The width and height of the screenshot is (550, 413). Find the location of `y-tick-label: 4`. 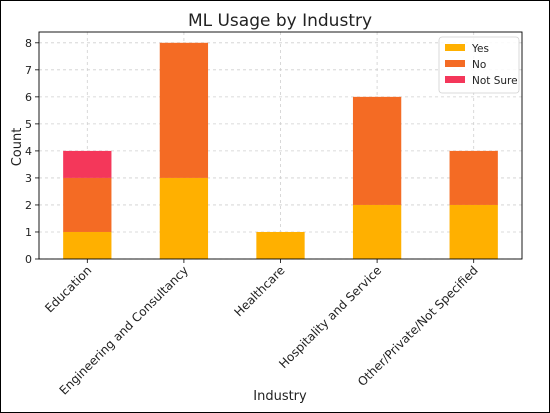

y-tick-label: 4 is located at coordinates (28, 151).